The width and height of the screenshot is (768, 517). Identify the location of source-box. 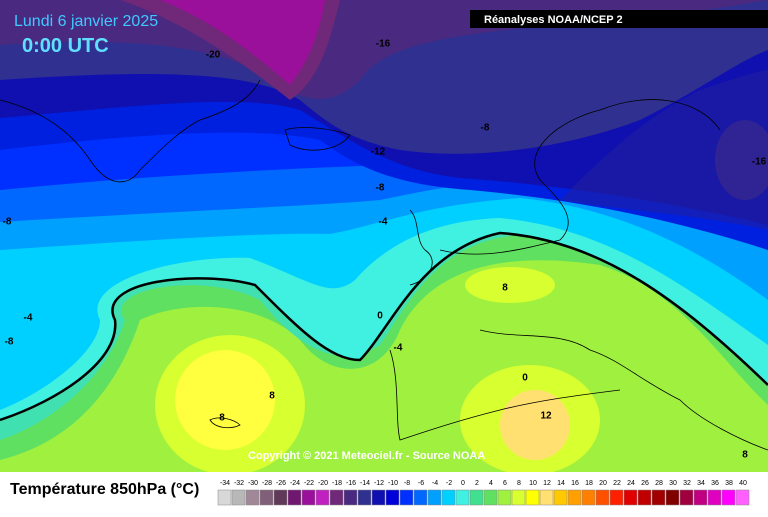
(619, 19).